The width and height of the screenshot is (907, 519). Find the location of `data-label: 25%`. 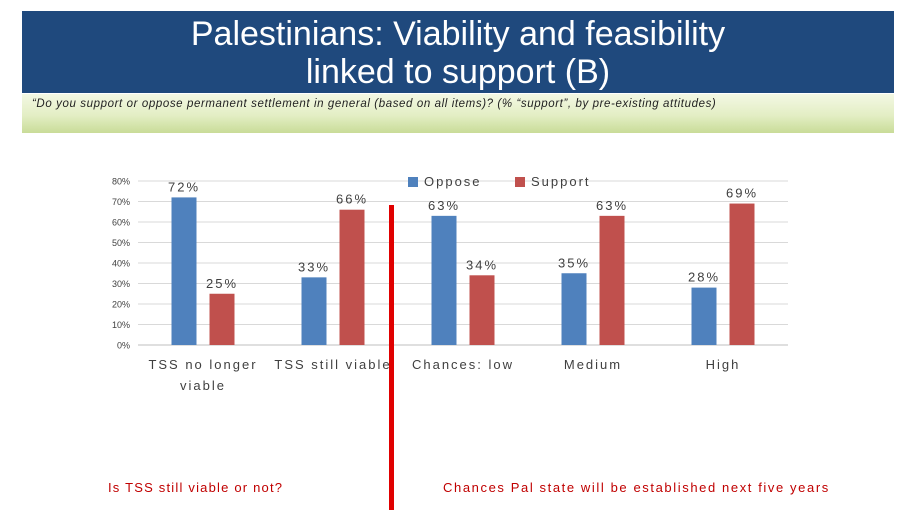

data-label: 25% is located at coordinates (222, 283).